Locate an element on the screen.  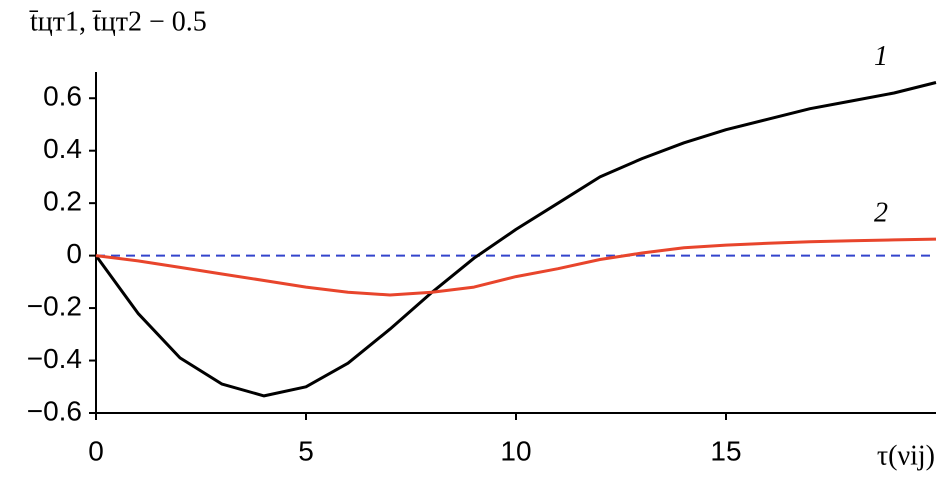
x-tick-label: 0 is located at coordinates (96, 450).